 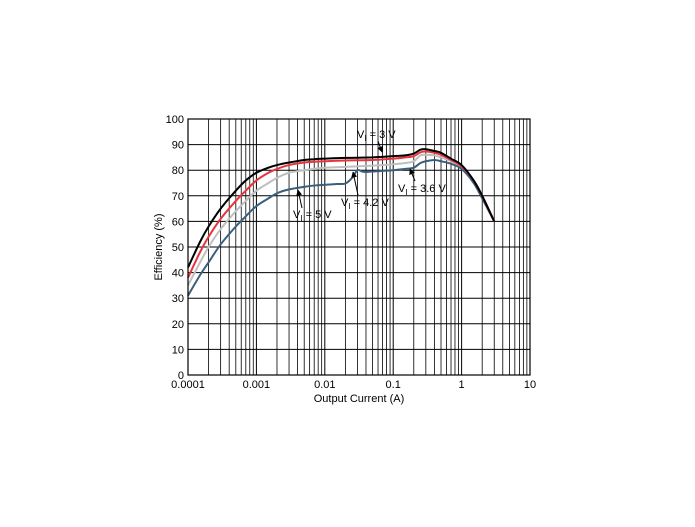 I want to click on y-tick-label: 80, so click(x=178, y=171).